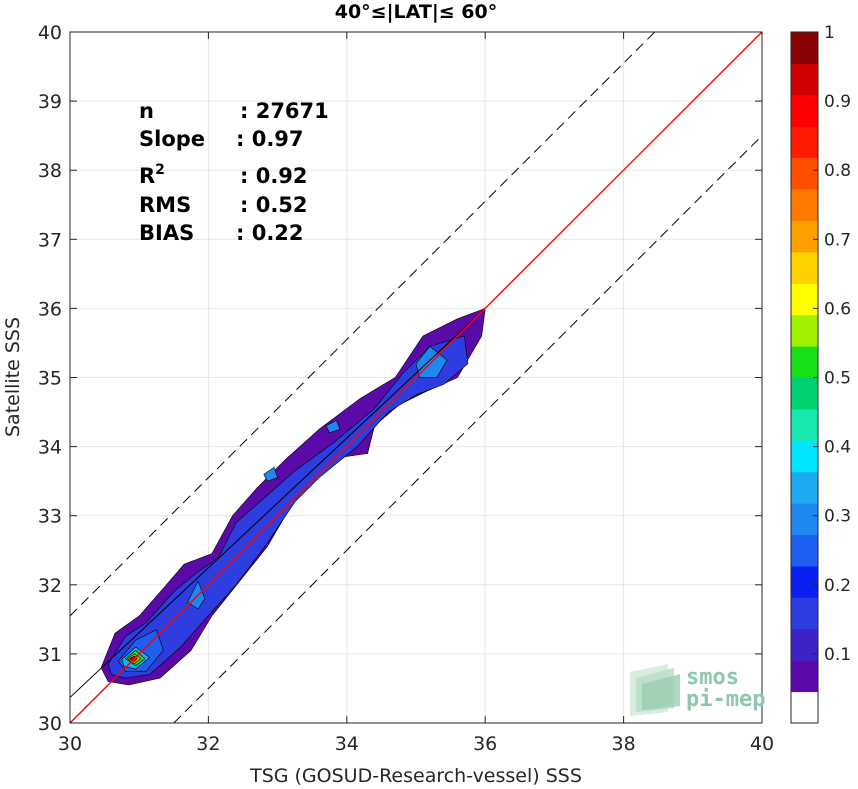  Describe the element at coordinates (50, 655) in the screenshot. I see `y-tick-label-1: 31` at that location.